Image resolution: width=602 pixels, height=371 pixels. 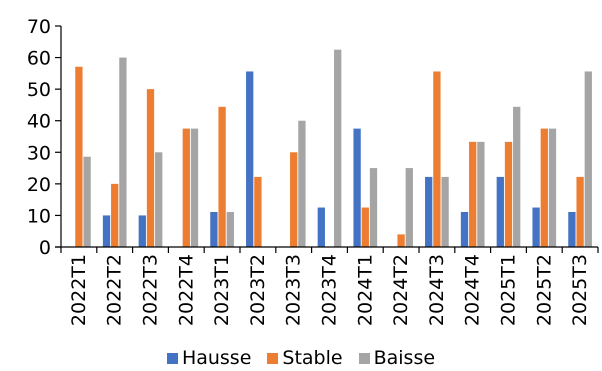 What do you see at coordinates (39, 216) in the screenshot?
I see `y-tick-label: 10` at bounding box center [39, 216].